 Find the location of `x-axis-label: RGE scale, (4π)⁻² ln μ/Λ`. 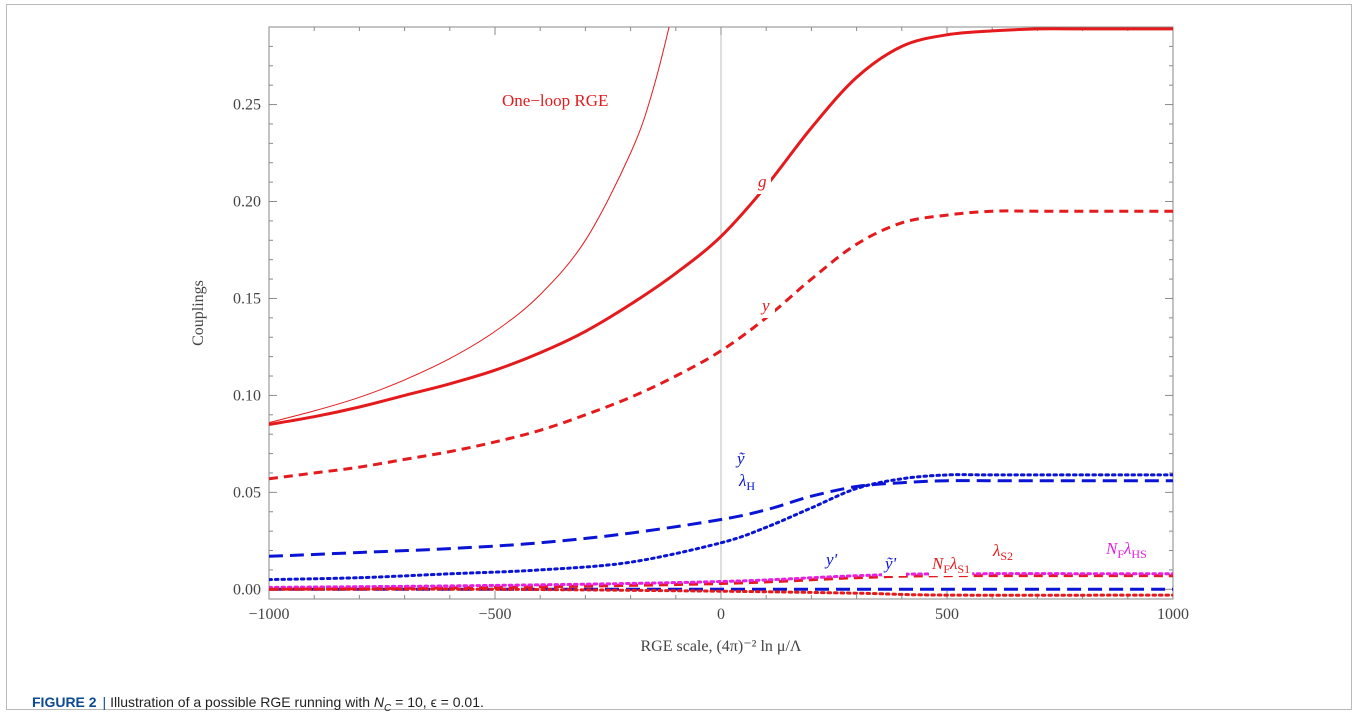

x-axis-label: RGE scale, (4π)⁻² ln μ/Λ is located at coordinates (720, 646).